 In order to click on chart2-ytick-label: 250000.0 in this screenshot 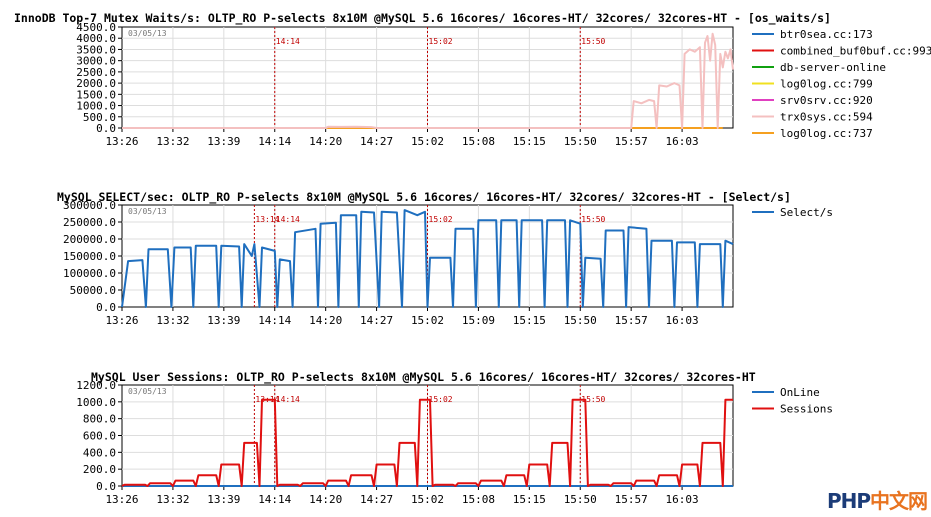, I will do `click(89, 222)`.